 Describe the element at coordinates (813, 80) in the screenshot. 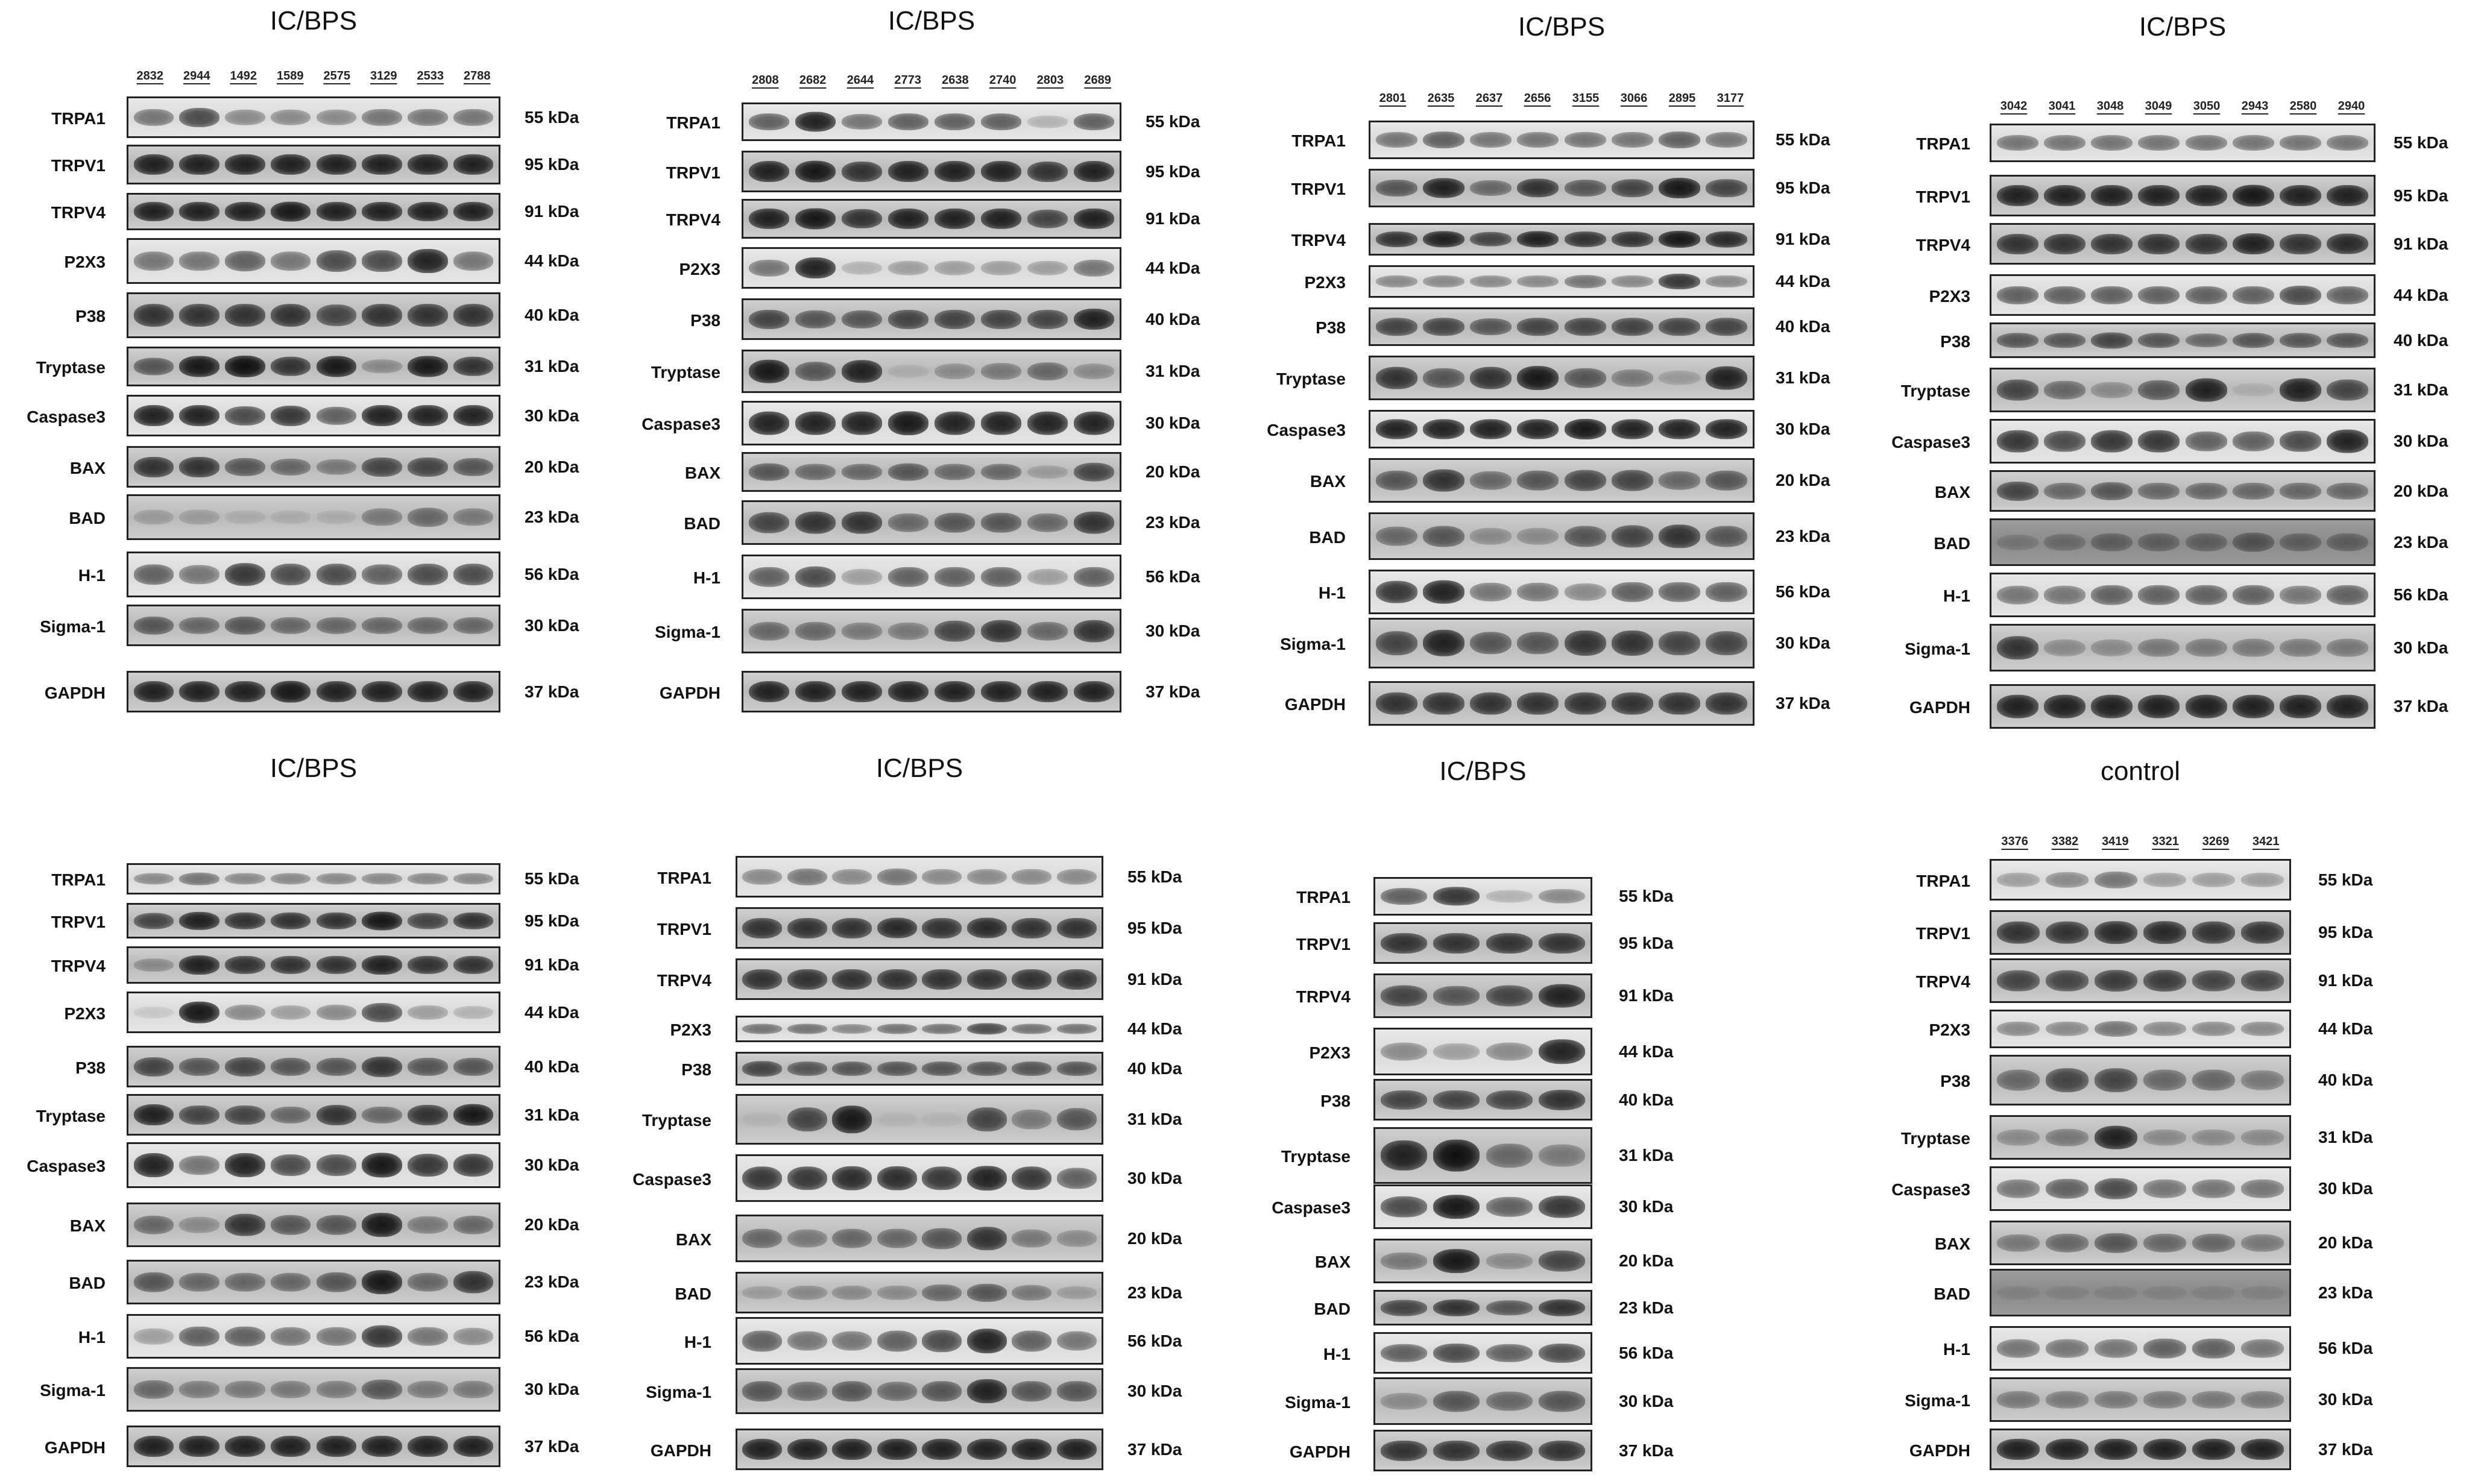

I see `sample-id: 2682` at that location.